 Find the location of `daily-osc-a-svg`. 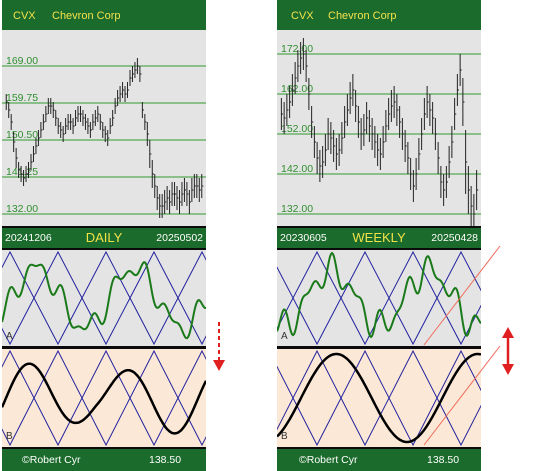

daily-osc-a-svg is located at coordinates (104, 298).